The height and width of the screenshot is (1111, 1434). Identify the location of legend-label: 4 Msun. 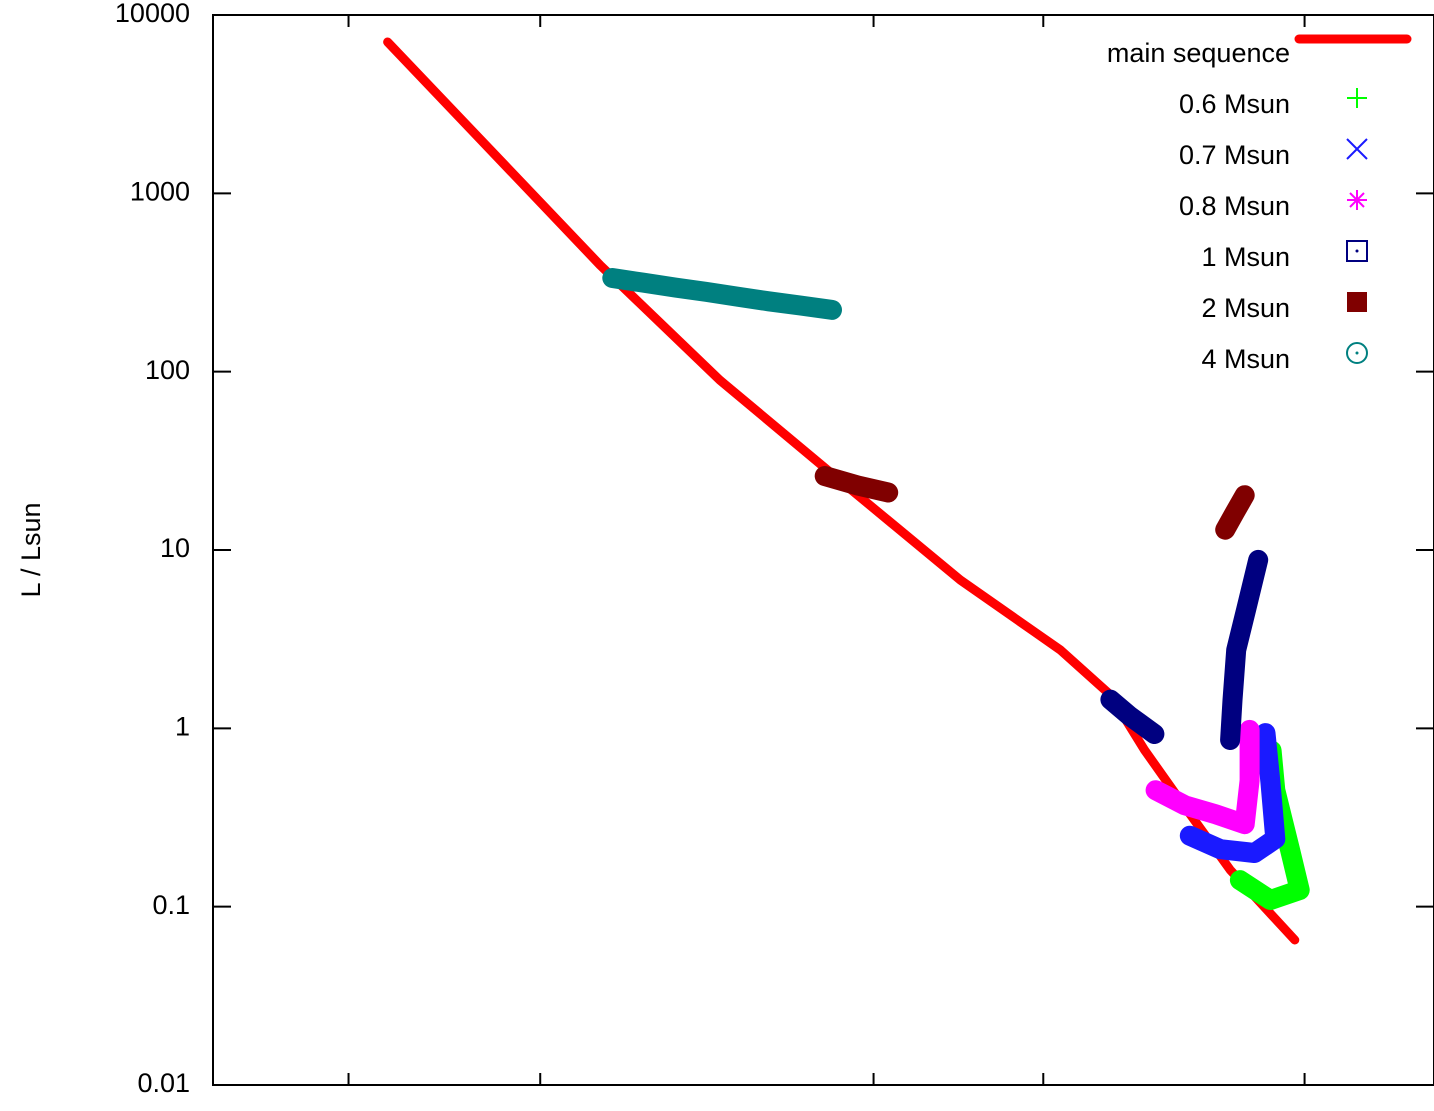
(1245, 359).